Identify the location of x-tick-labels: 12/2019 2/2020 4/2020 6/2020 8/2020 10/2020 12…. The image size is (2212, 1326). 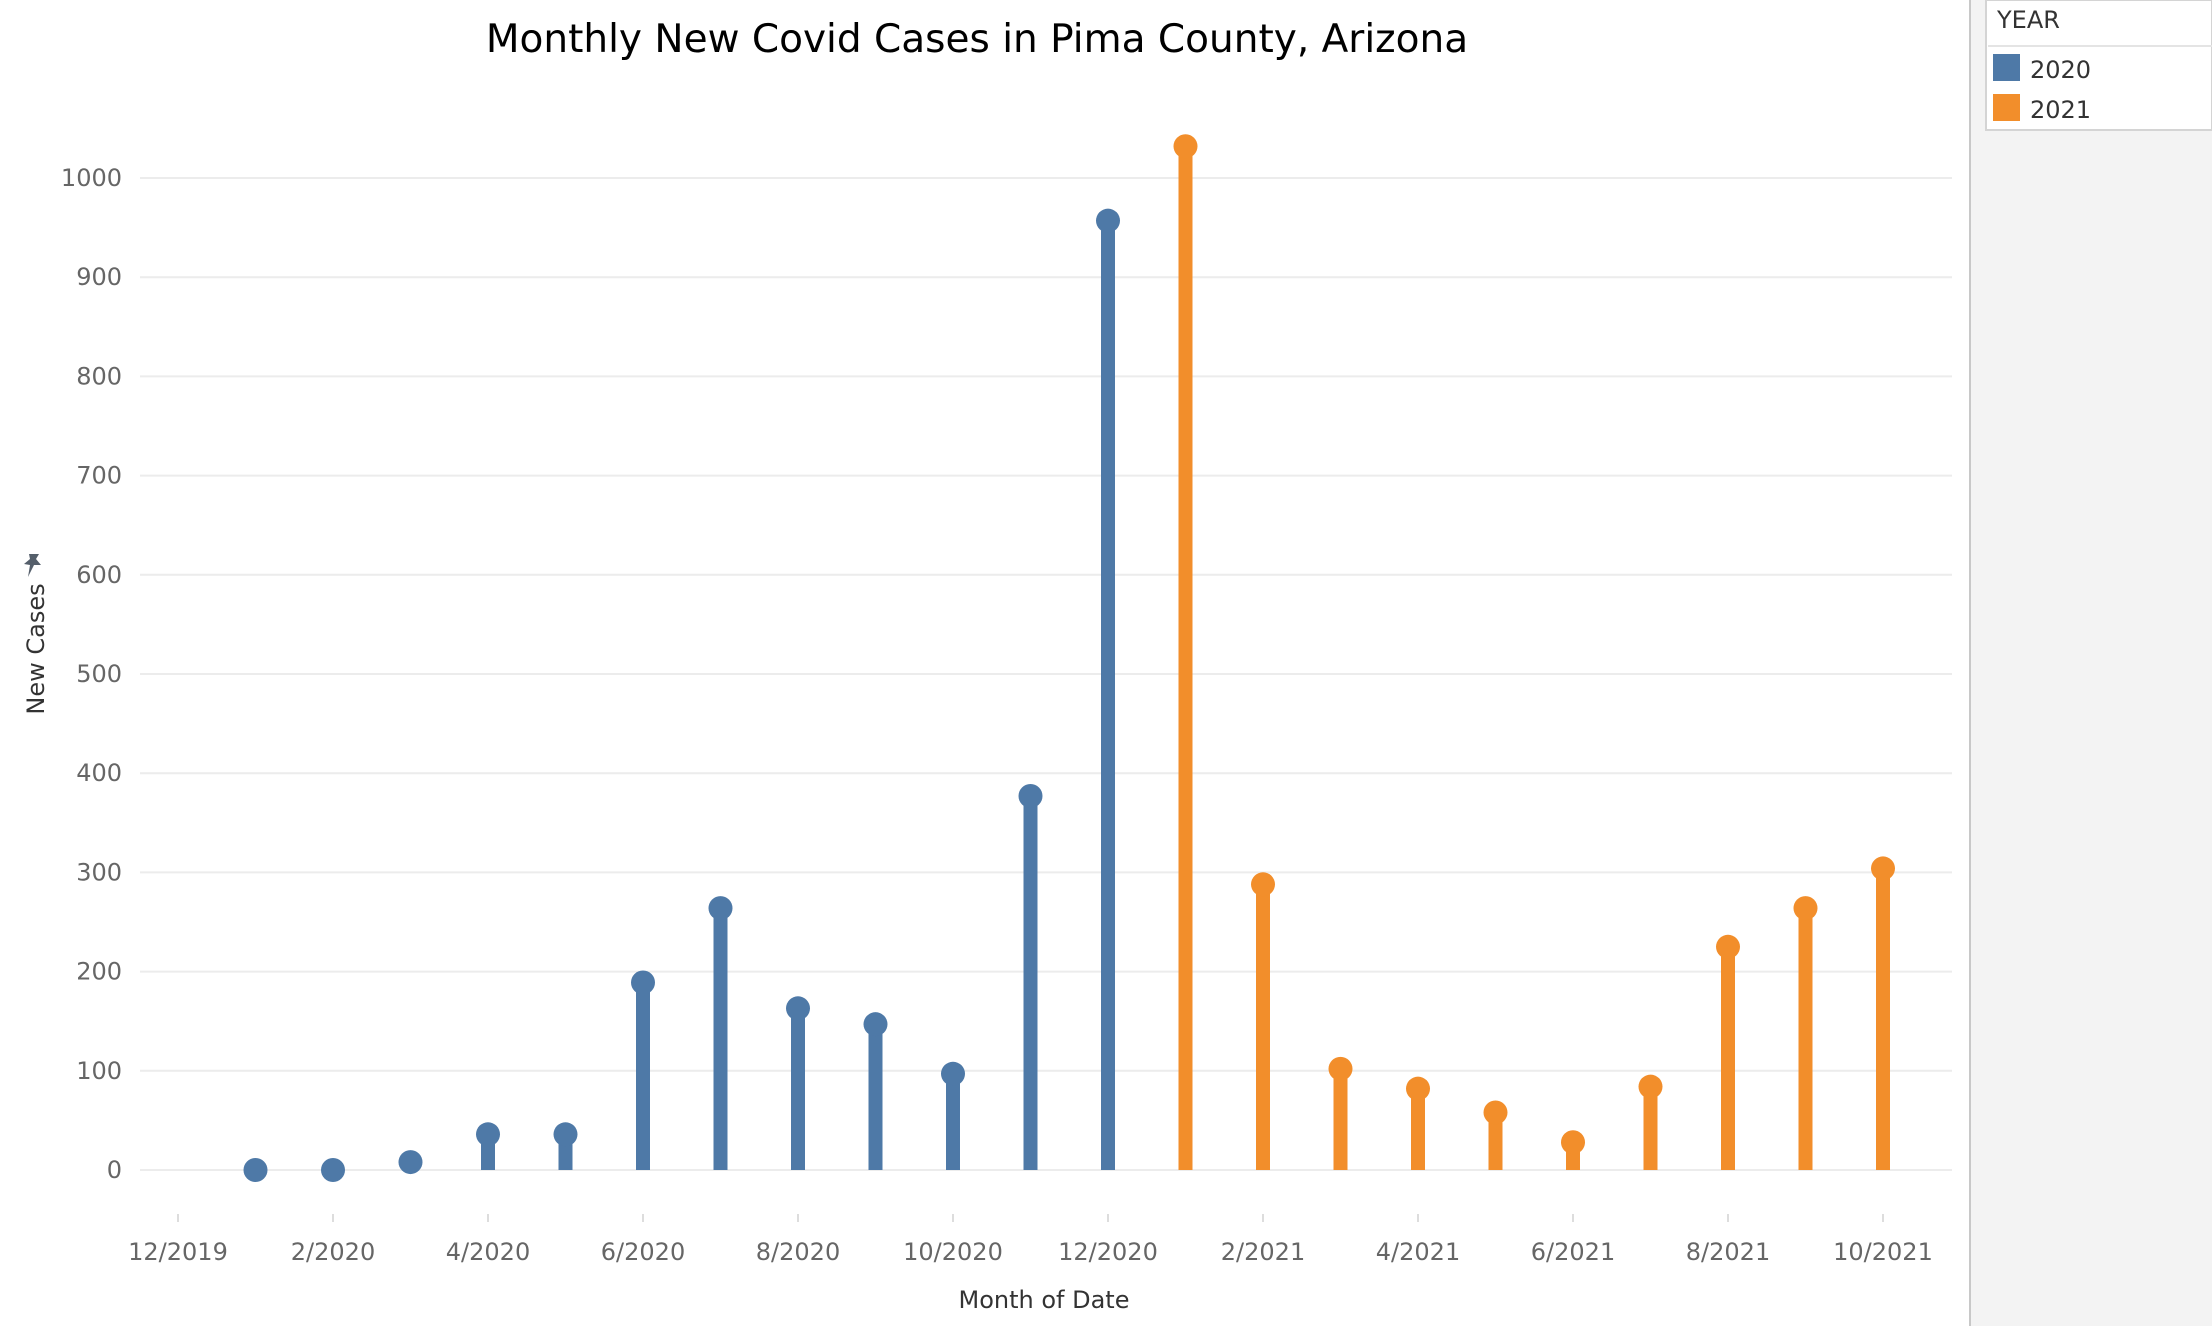
(1030, 1240).